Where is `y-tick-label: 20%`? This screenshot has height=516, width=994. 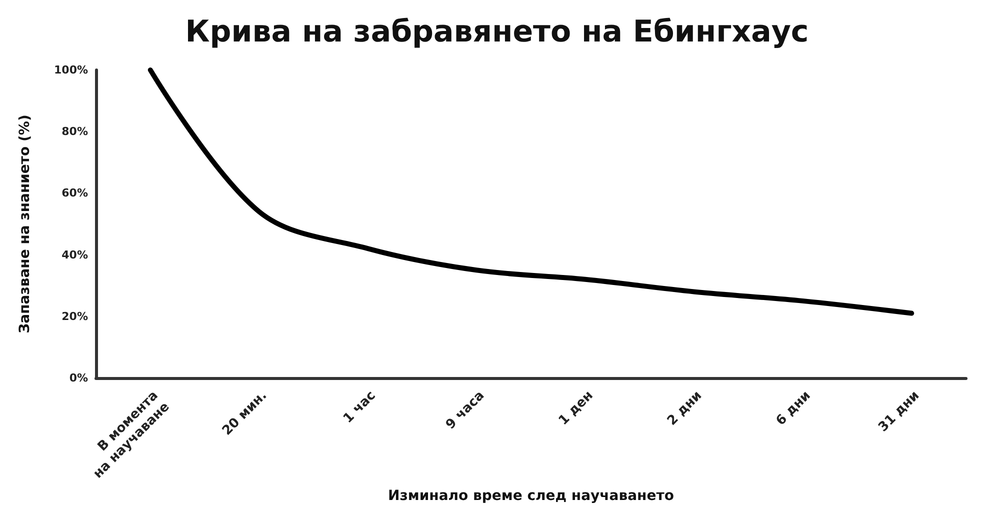 y-tick-label: 20% is located at coordinates (75, 316).